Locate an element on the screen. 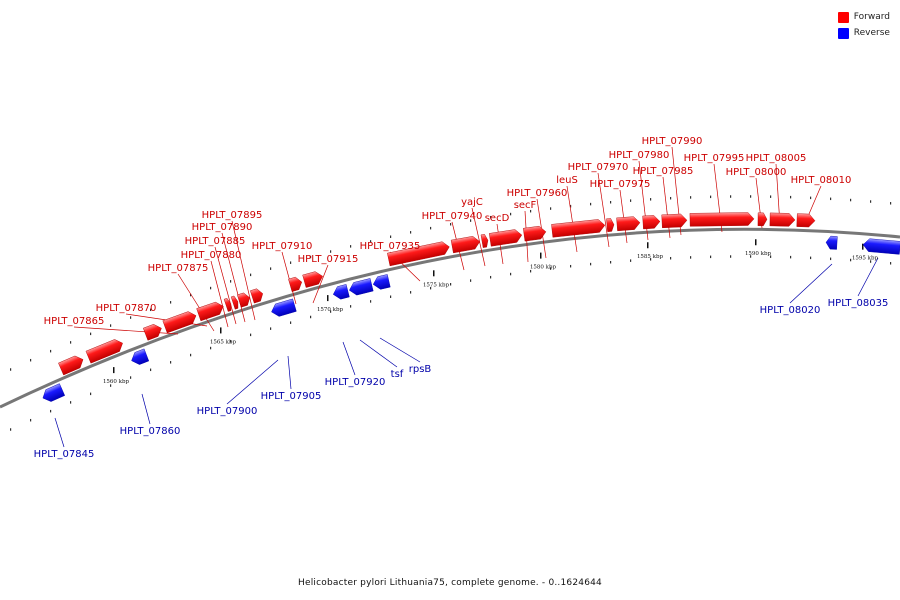 This screenshot has width=900, height=600. gene-label-hplt-07980: HPLT_07980 is located at coordinates (639, 155).